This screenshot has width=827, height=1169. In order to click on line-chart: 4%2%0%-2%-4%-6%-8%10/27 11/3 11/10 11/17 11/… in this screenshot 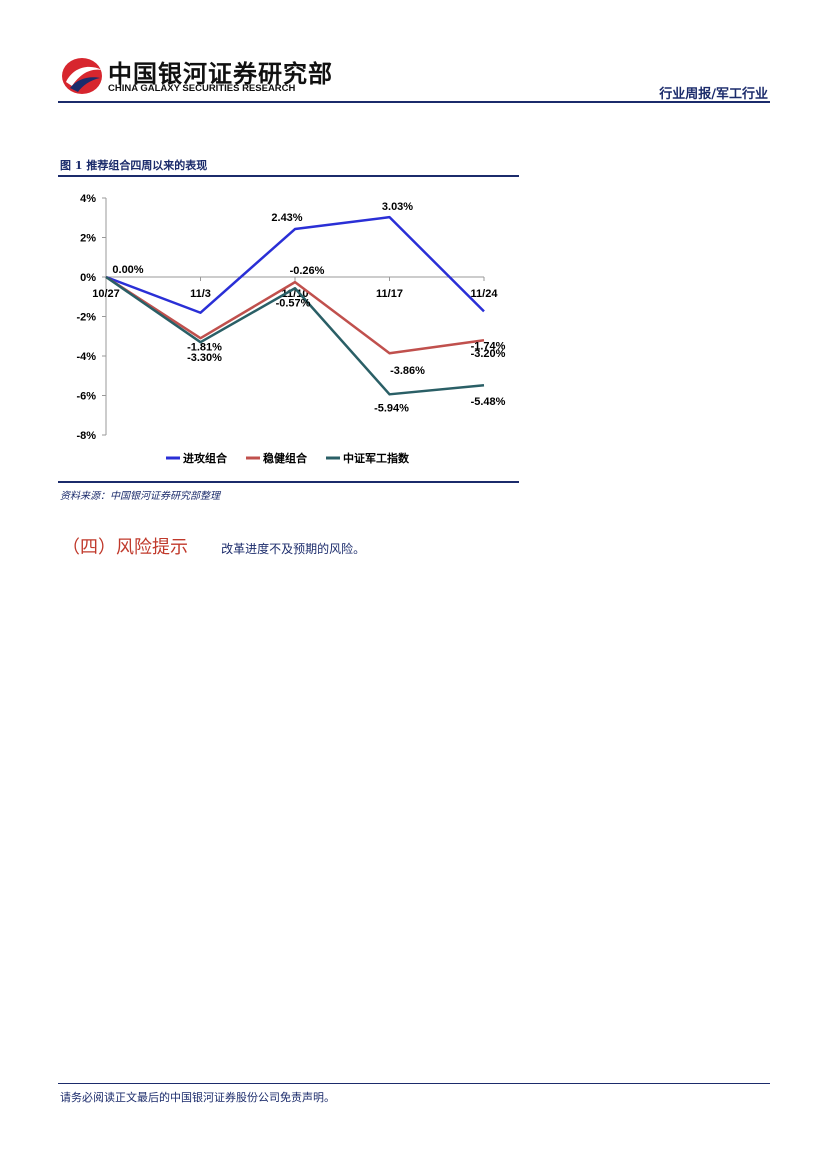, I will do `click(290, 329)`.